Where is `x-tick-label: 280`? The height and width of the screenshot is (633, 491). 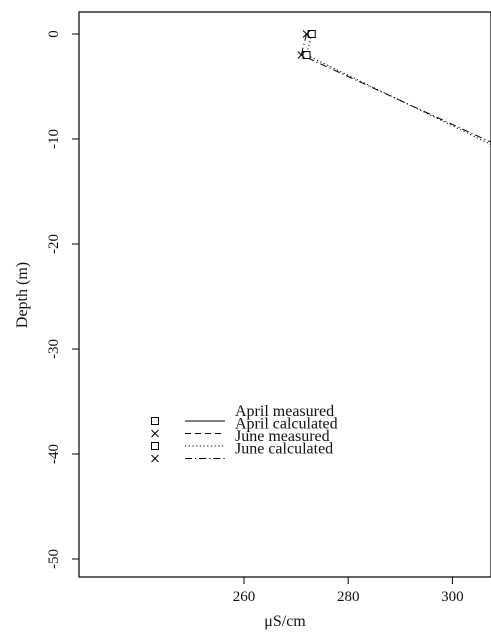
x-tick-label: 280 is located at coordinates (348, 597).